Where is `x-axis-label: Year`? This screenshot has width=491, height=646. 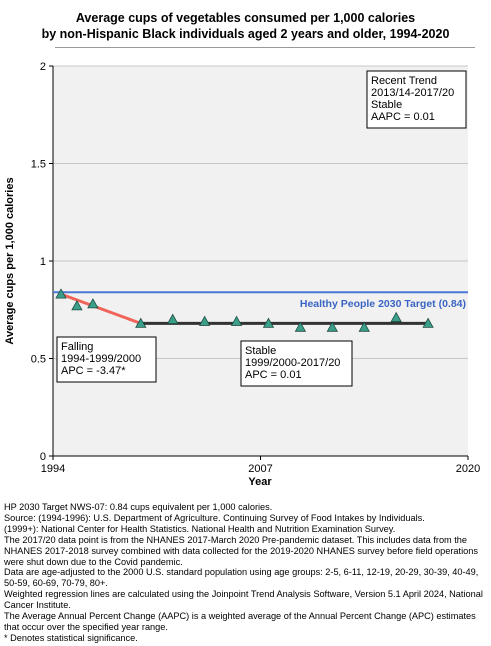 x-axis-label: Year is located at coordinates (260, 482).